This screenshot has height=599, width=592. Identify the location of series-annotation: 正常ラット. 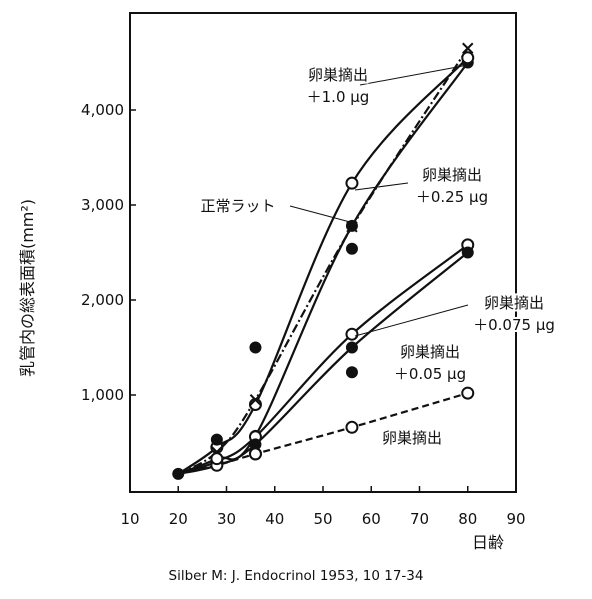
(237, 206).